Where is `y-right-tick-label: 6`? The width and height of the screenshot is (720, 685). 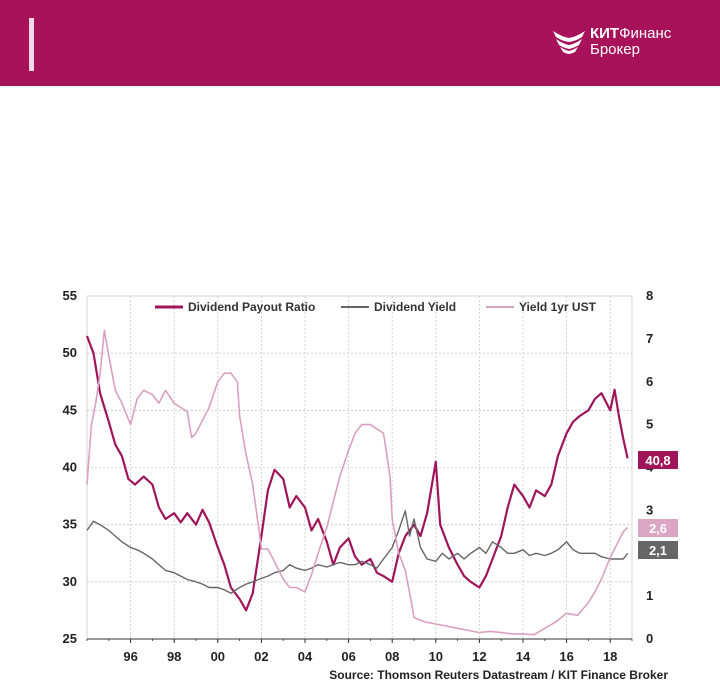
y-right-tick-label: 6 is located at coordinates (649, 381).